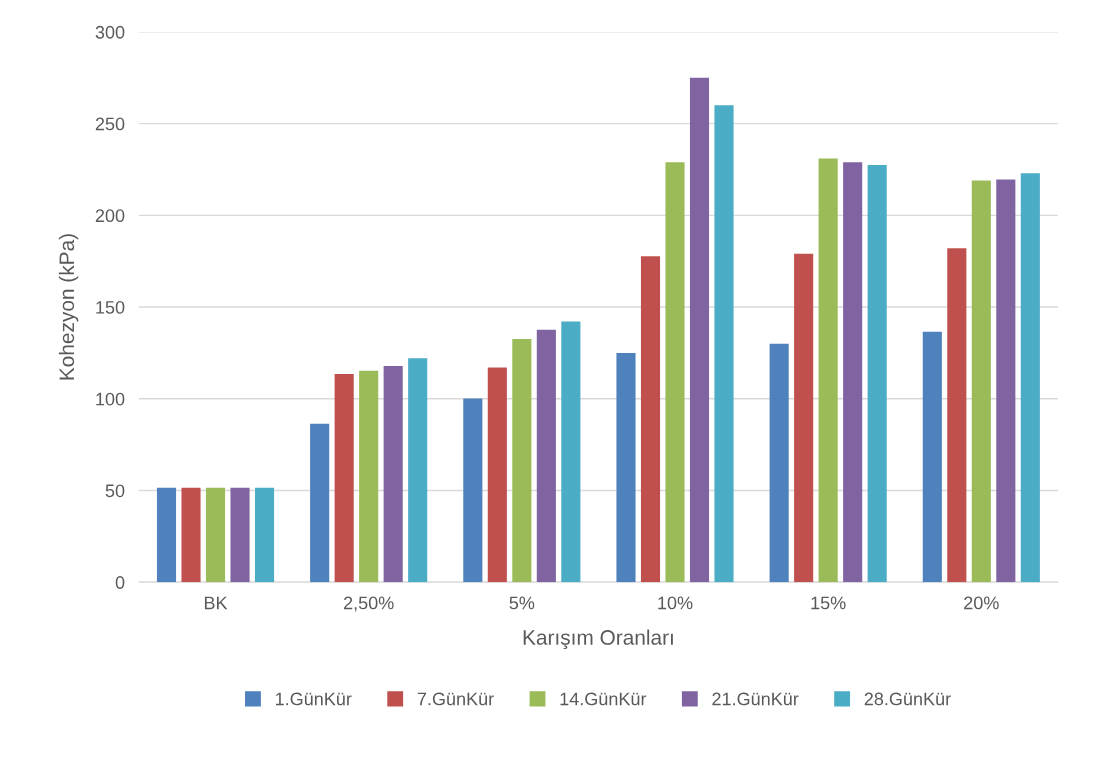 The image size is (1094, 760). Describe the element at coordinates (110, 32) in the screenshot. I see `y-tick-label: 300` at that location.